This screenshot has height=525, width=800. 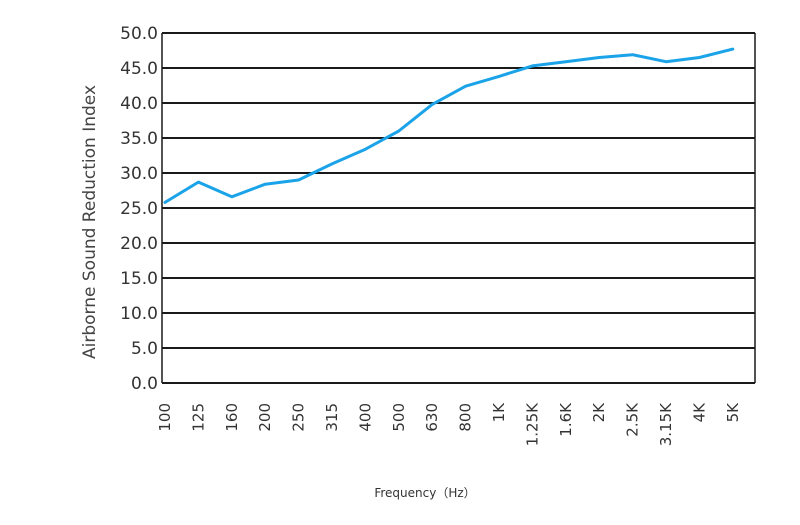 I want to click on y-tick-label: 50.0, so click(x=139, y=34).